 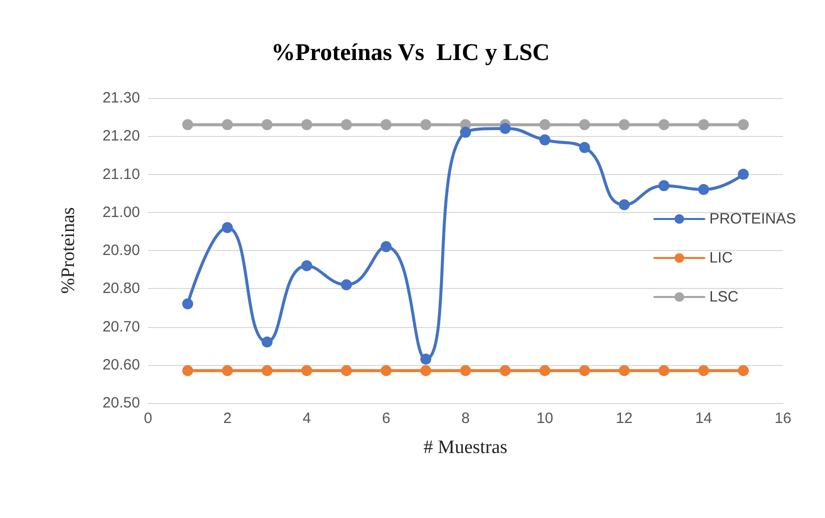 What do you see at coordinates (783, 418) in the screenshot?
I see `x-tick-label: 16` at bounding box center [783, 418].